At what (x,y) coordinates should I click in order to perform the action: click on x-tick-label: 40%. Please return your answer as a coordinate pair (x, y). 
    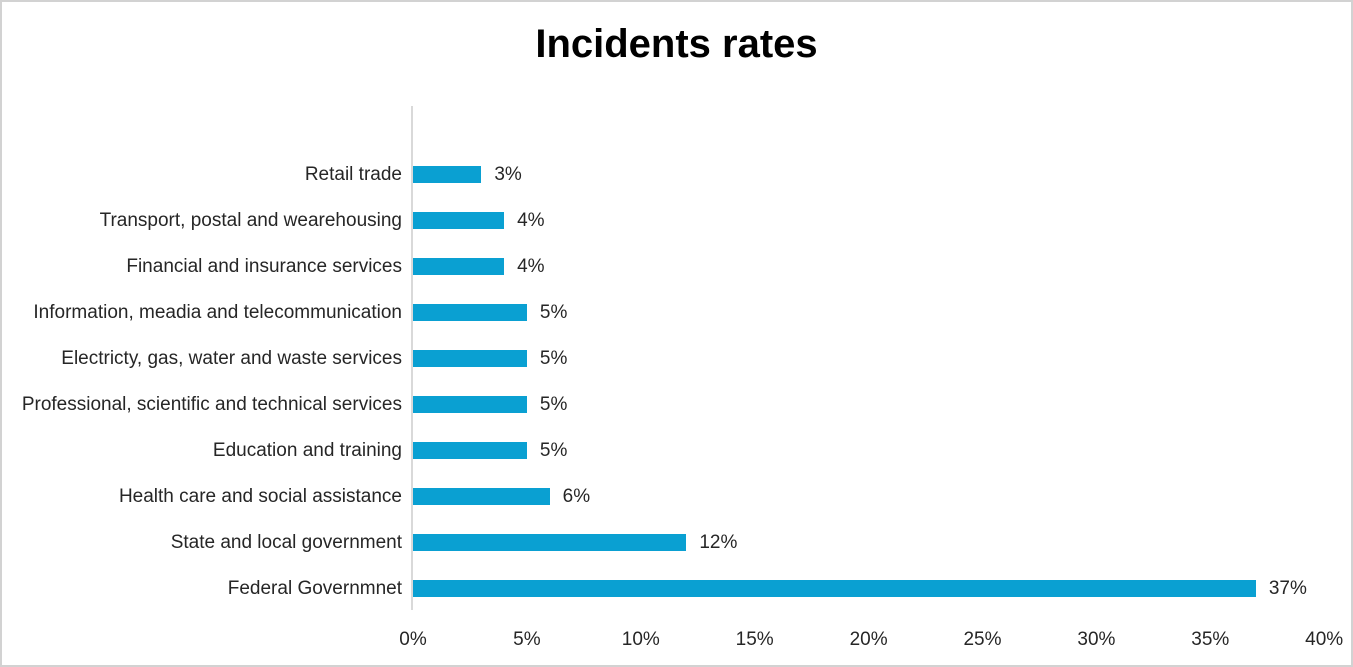
    Looking at the image, I should click on (1324, 639).